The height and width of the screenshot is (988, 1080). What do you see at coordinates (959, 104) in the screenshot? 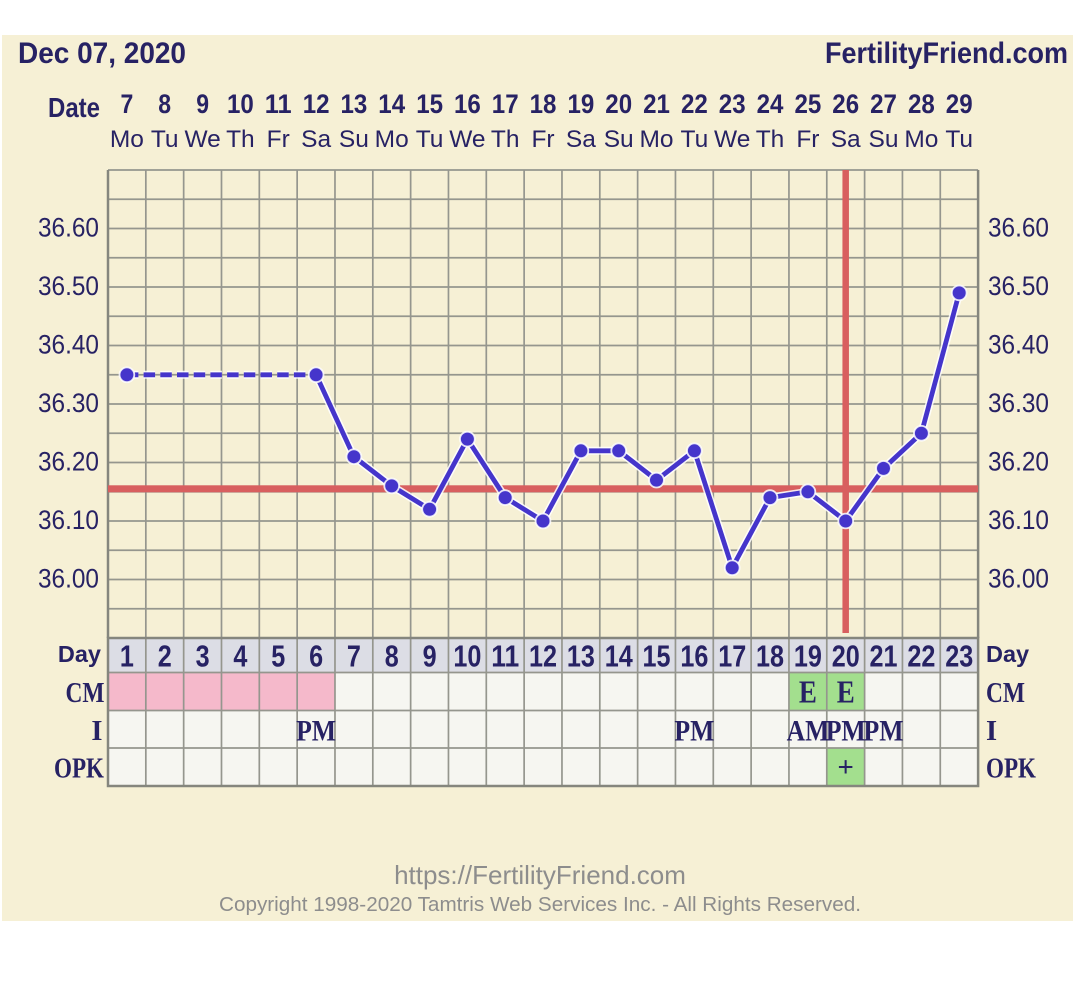
I see `svg-text: 29` at bounding box center [959, 104].